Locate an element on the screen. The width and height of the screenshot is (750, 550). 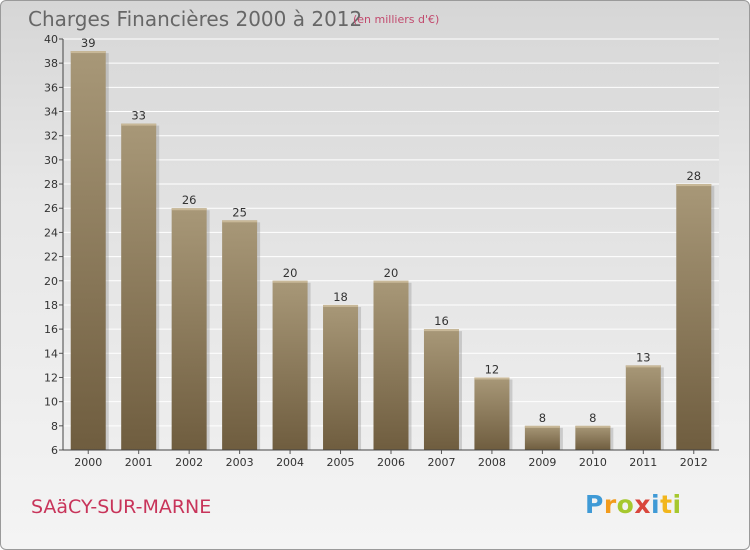
bar-value-label: 39 is located at coordinates (88, 43).